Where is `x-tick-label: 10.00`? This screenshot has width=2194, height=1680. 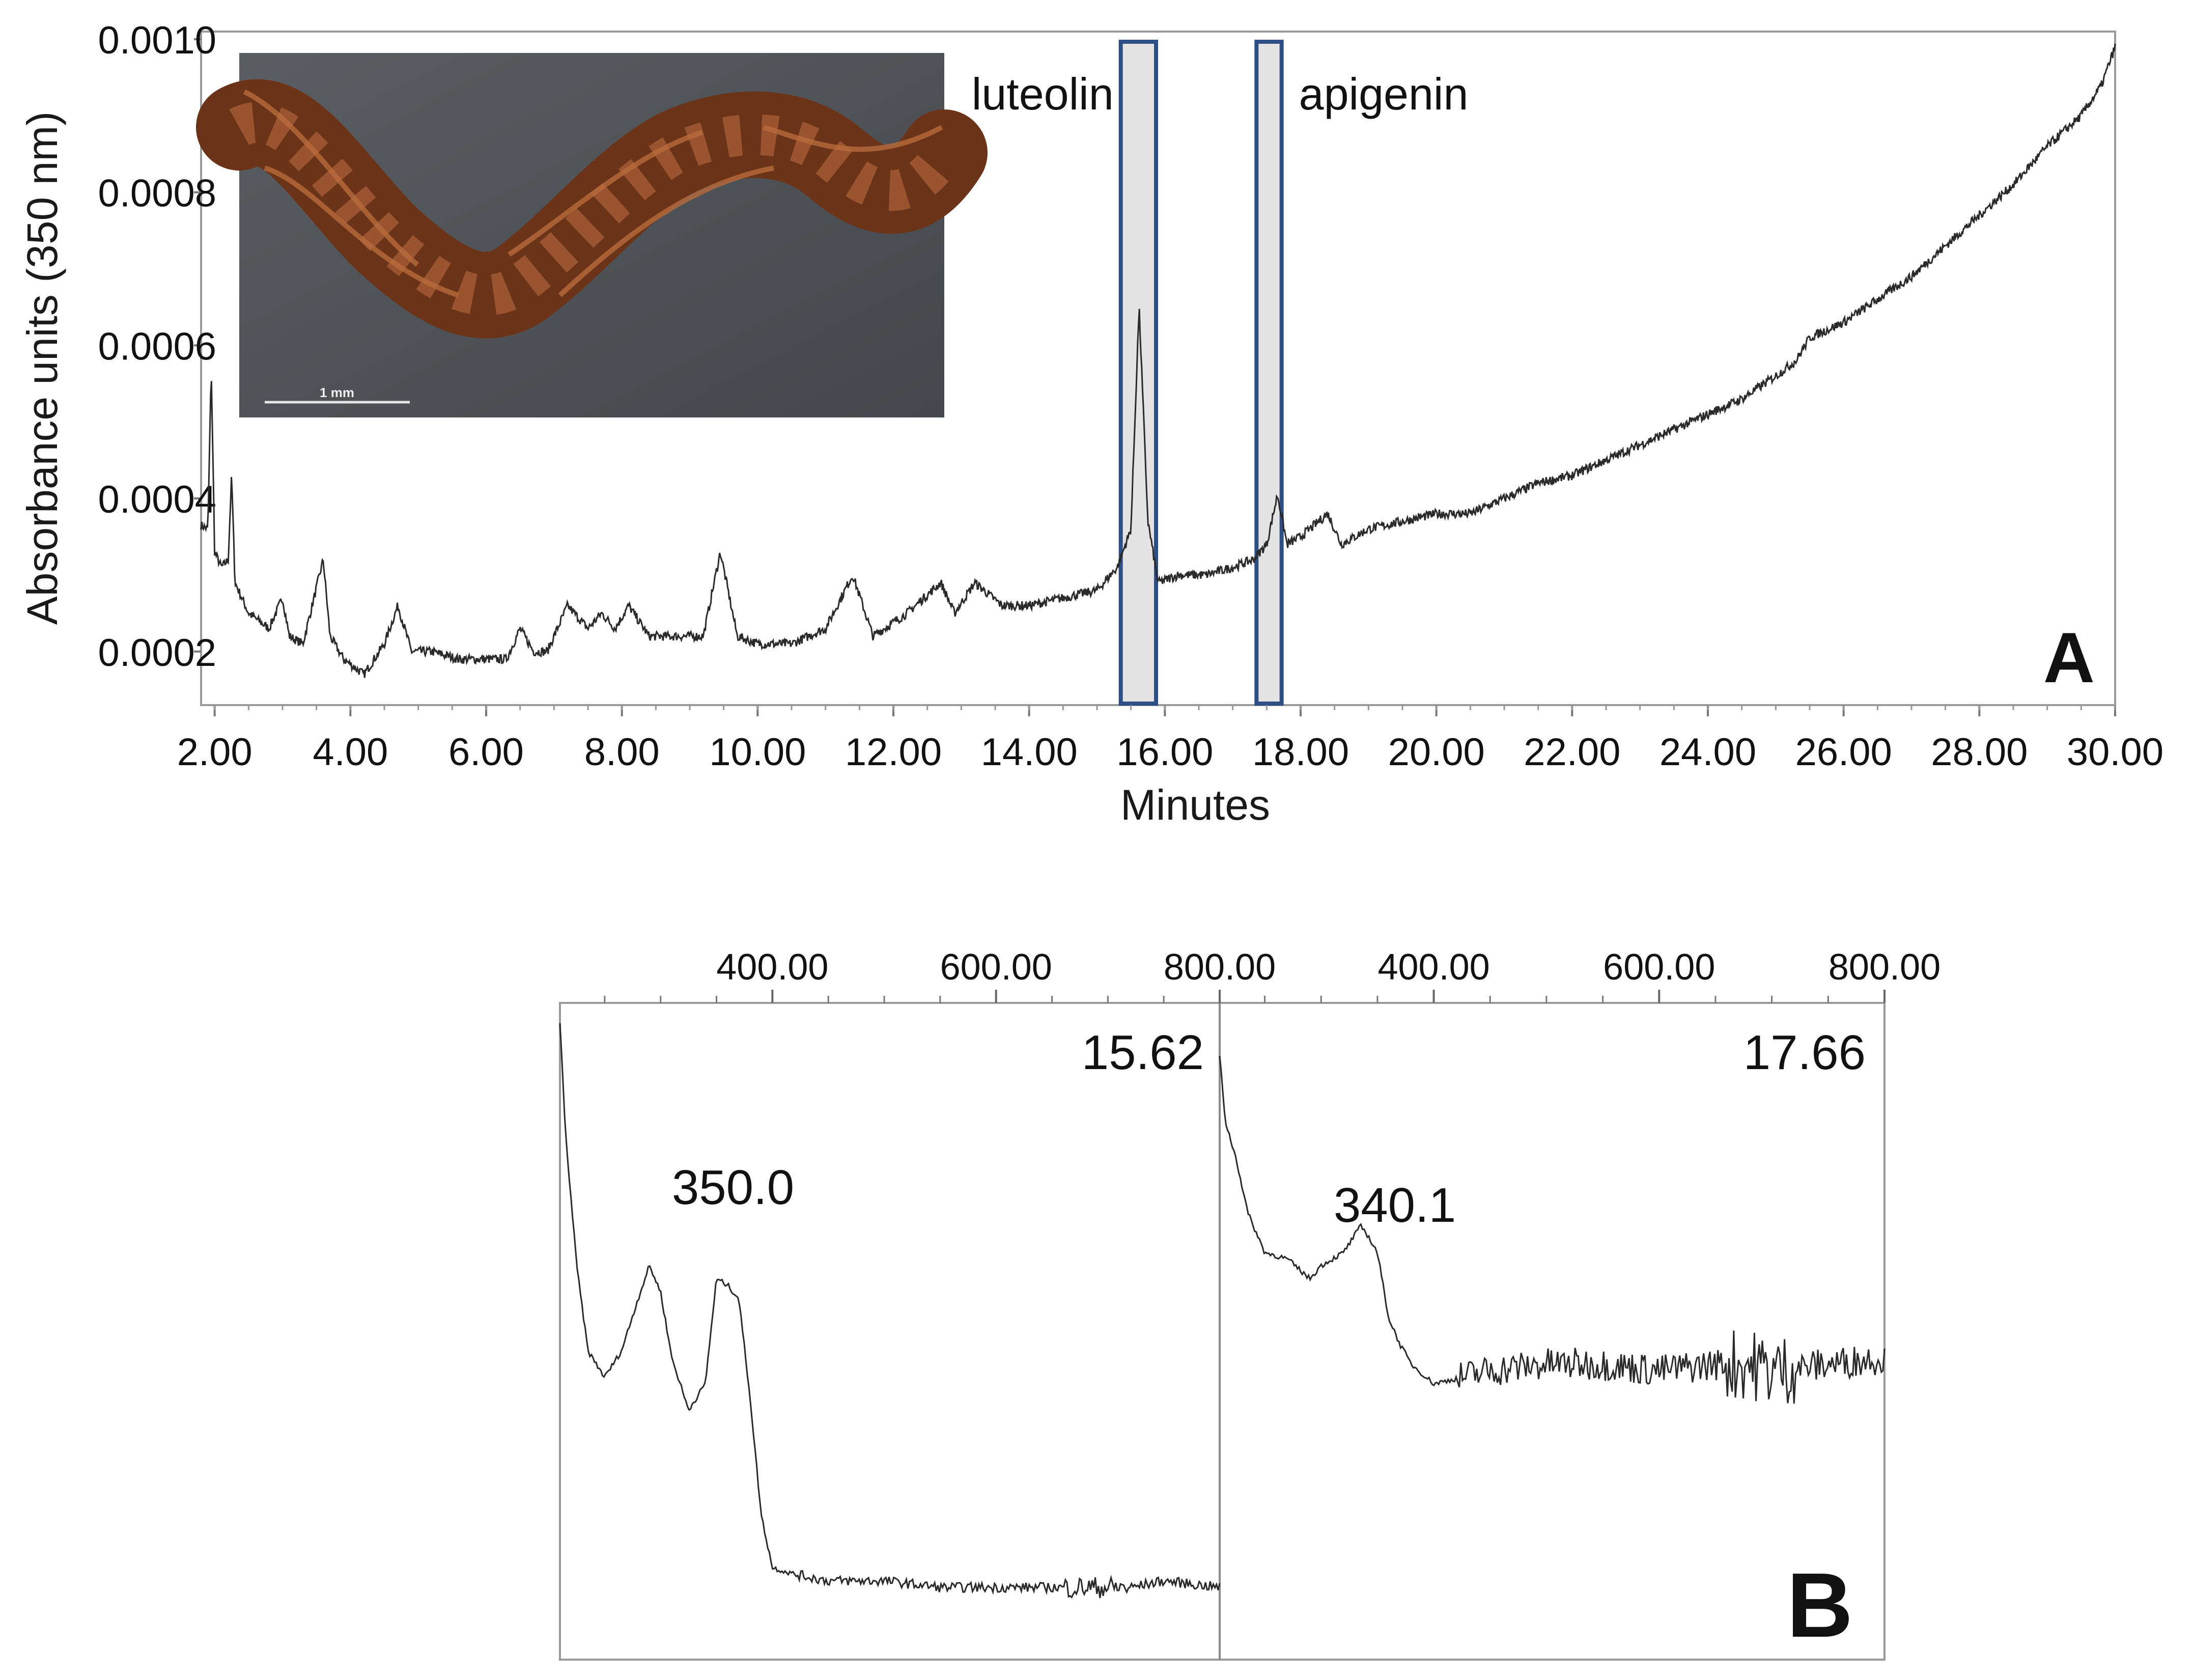 x-tick-label: 10.00 is located at coordinates (757, 752).